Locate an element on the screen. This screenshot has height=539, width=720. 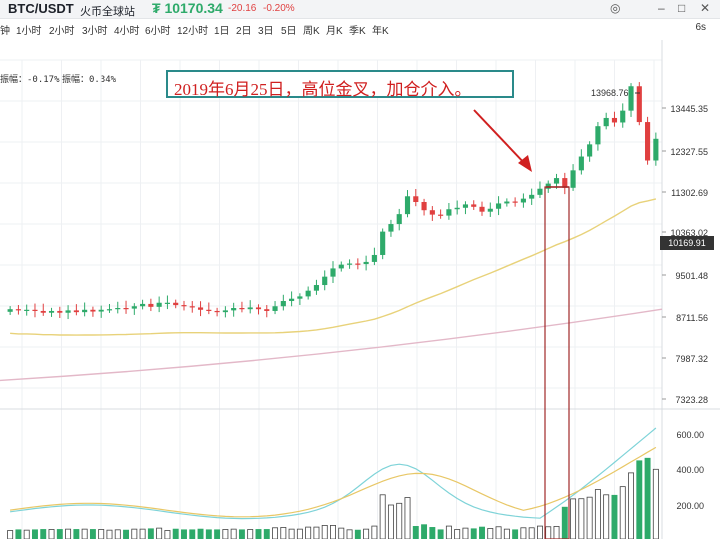
interval-4h: 4小时 is located at coordinates (127, 31).